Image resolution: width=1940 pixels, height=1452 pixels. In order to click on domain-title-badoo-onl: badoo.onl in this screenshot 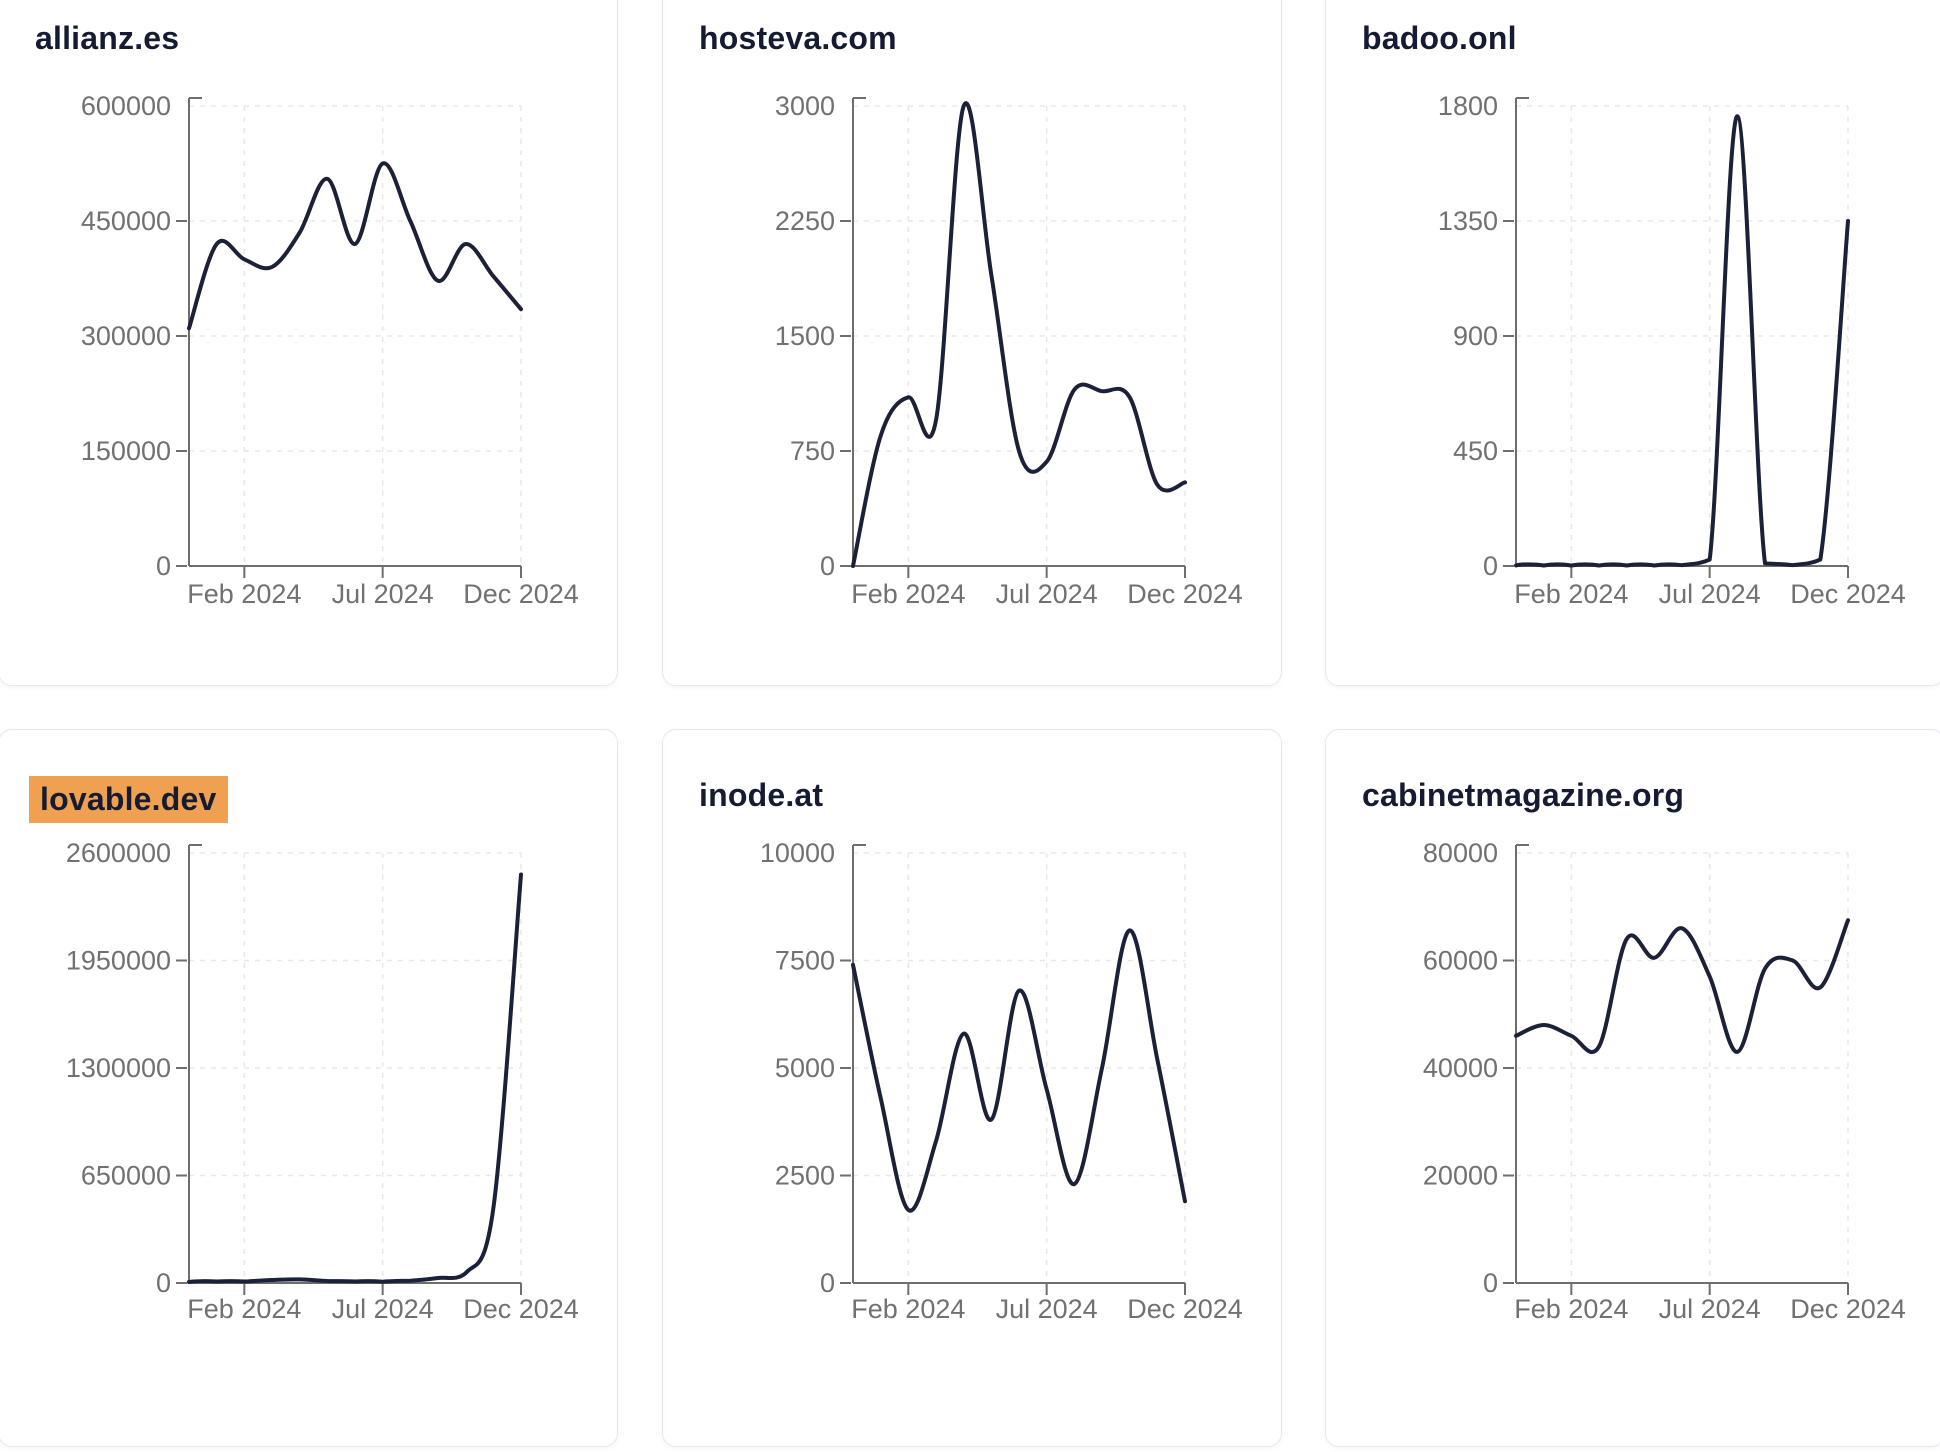, I will do `click(1439, 38)`.